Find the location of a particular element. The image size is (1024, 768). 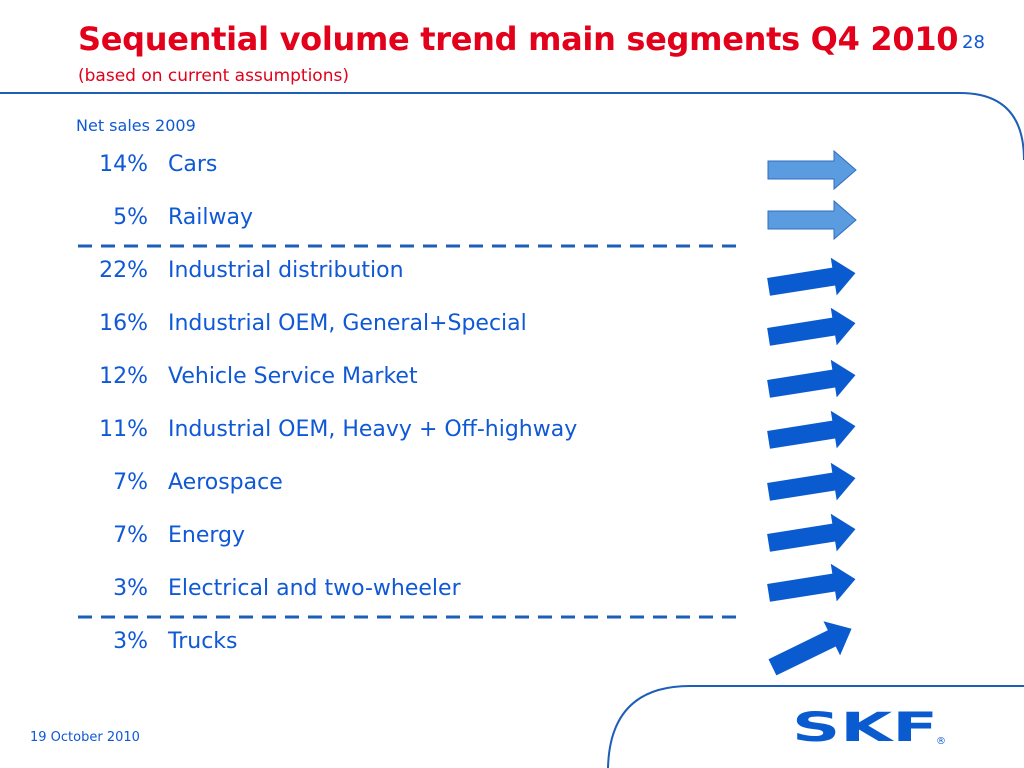

top-frame-line is located at coordinates (512, 126).